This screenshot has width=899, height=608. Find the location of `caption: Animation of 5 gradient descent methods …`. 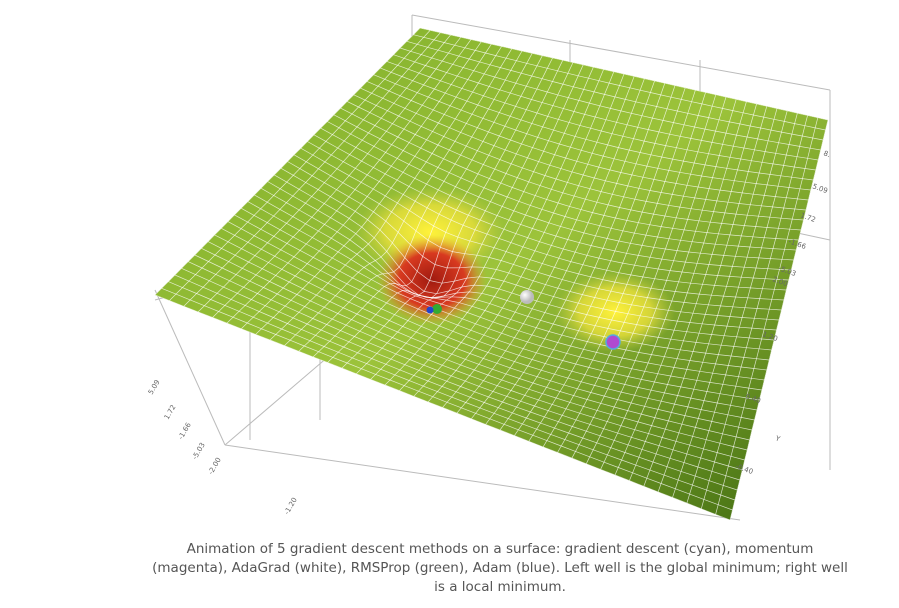

caption: Animation of 5 gradient descent methods … is located at coordinates (500, 568).